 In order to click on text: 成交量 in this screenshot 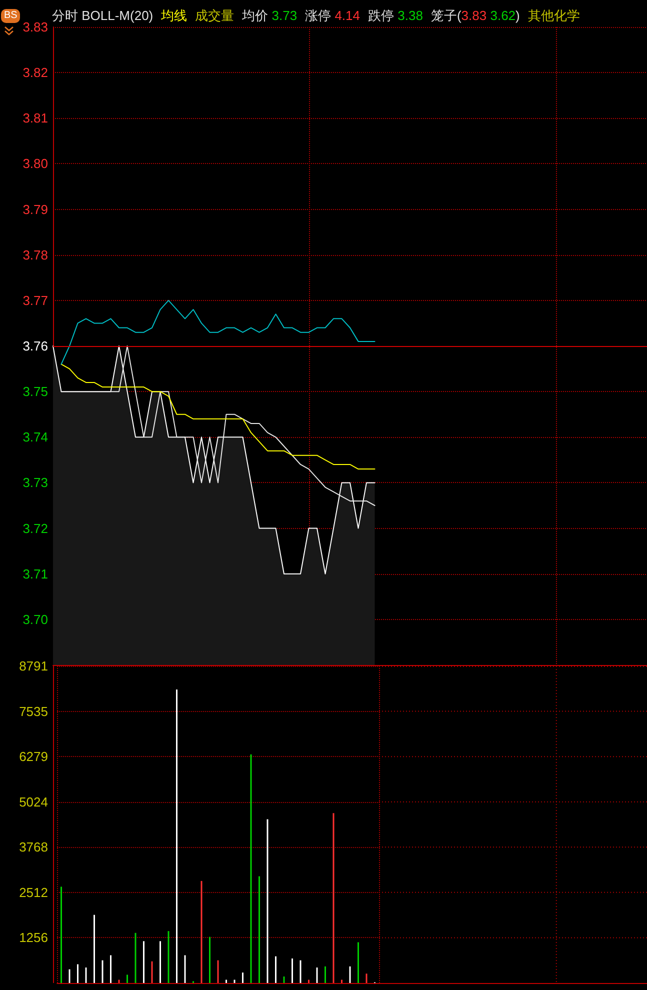, I will do `click(214, 15)`.